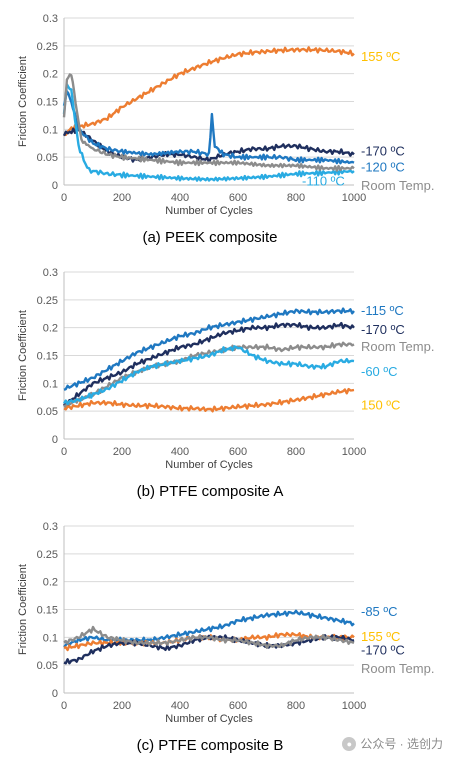 The width and height of the screenshot is (457, 762). I want to click on panel-caption: (b) PTFE composite A, so click(210, 491).